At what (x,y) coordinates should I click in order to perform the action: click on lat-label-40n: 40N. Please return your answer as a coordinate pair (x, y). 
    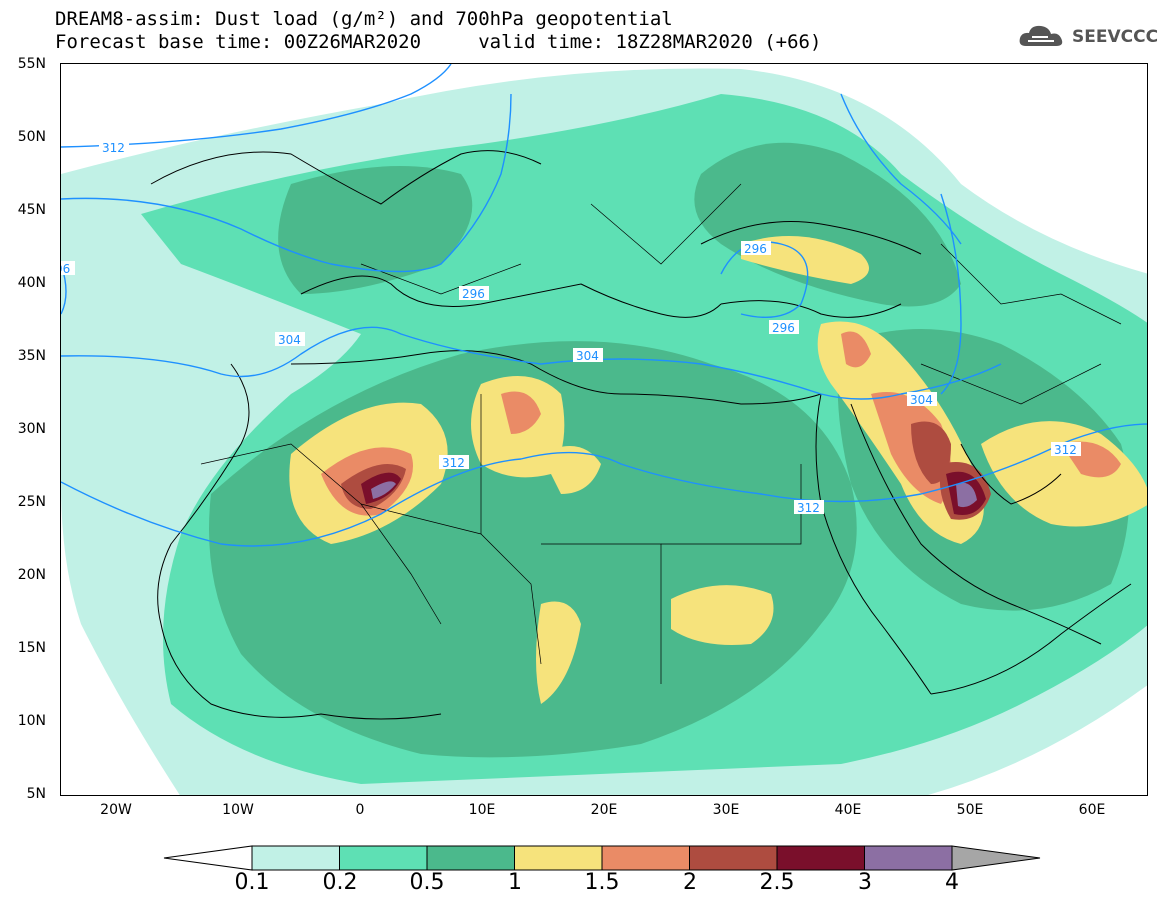
    Looking at the image, I should click on (31, 283).